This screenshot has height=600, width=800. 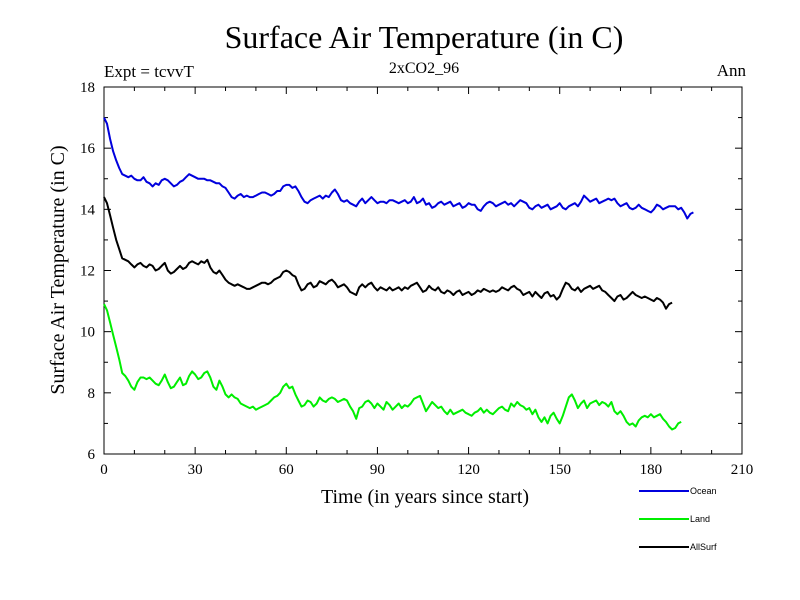 I want to click on x-tick-label: 30, so click(x=195, y=470).